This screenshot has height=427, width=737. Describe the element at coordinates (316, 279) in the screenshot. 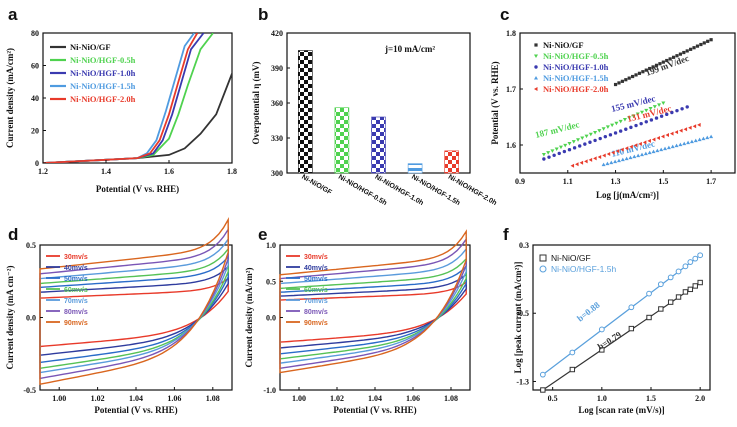

I see `e-legend-label: 50mv/s` at that location.